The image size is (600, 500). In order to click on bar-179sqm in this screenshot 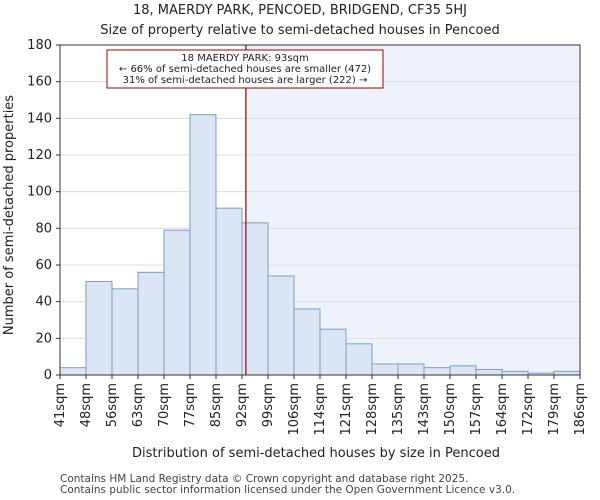, I will do `click(567, 373)`.